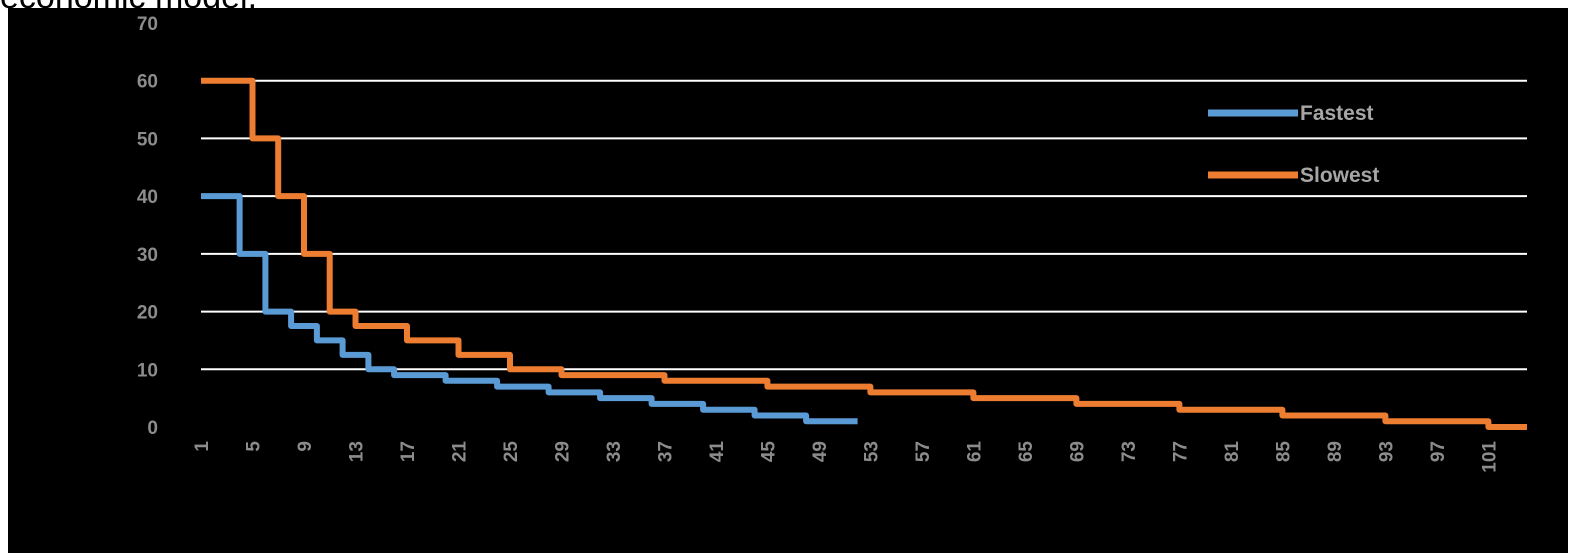 The height and width of the screenshot is (553, 1575). What do you see at coordinates (1180, 451) in the screenshot?
I see `x-tick-label: 77` at bounding box center [1180, 451].